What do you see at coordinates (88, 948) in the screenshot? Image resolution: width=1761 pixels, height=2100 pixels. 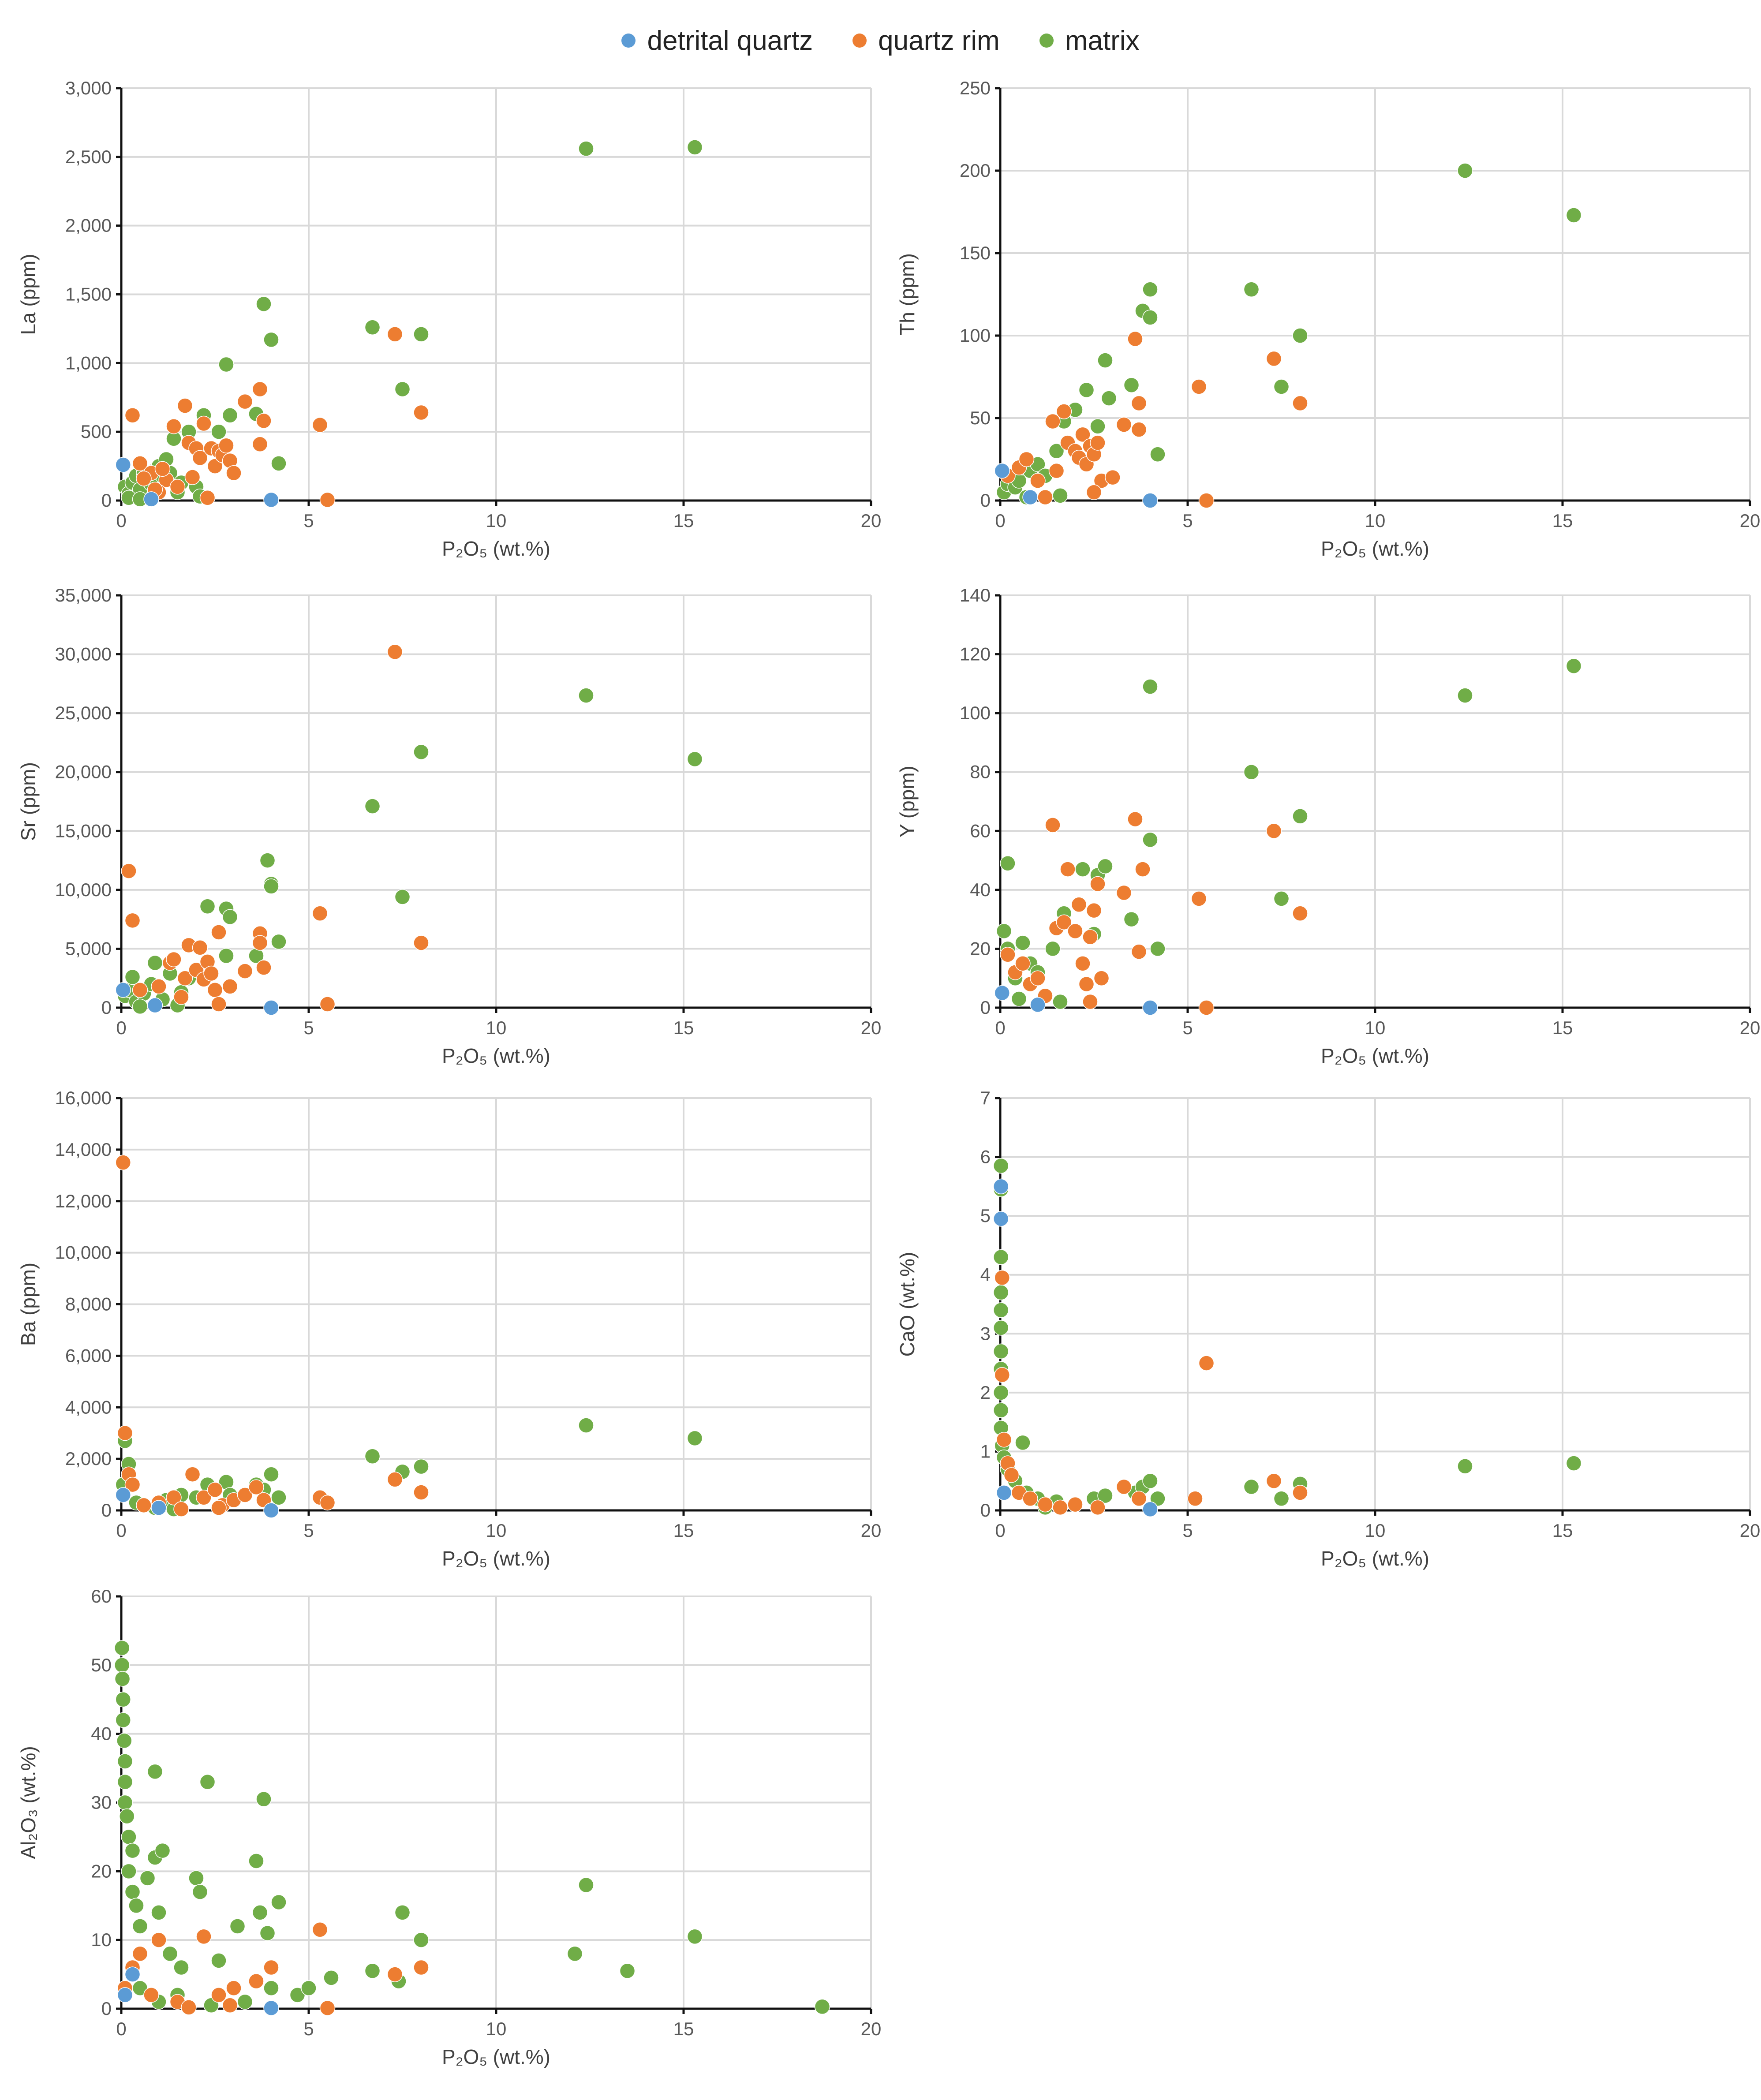 I see `y-tick-label: 5,000` at bounding box center [88, 948].